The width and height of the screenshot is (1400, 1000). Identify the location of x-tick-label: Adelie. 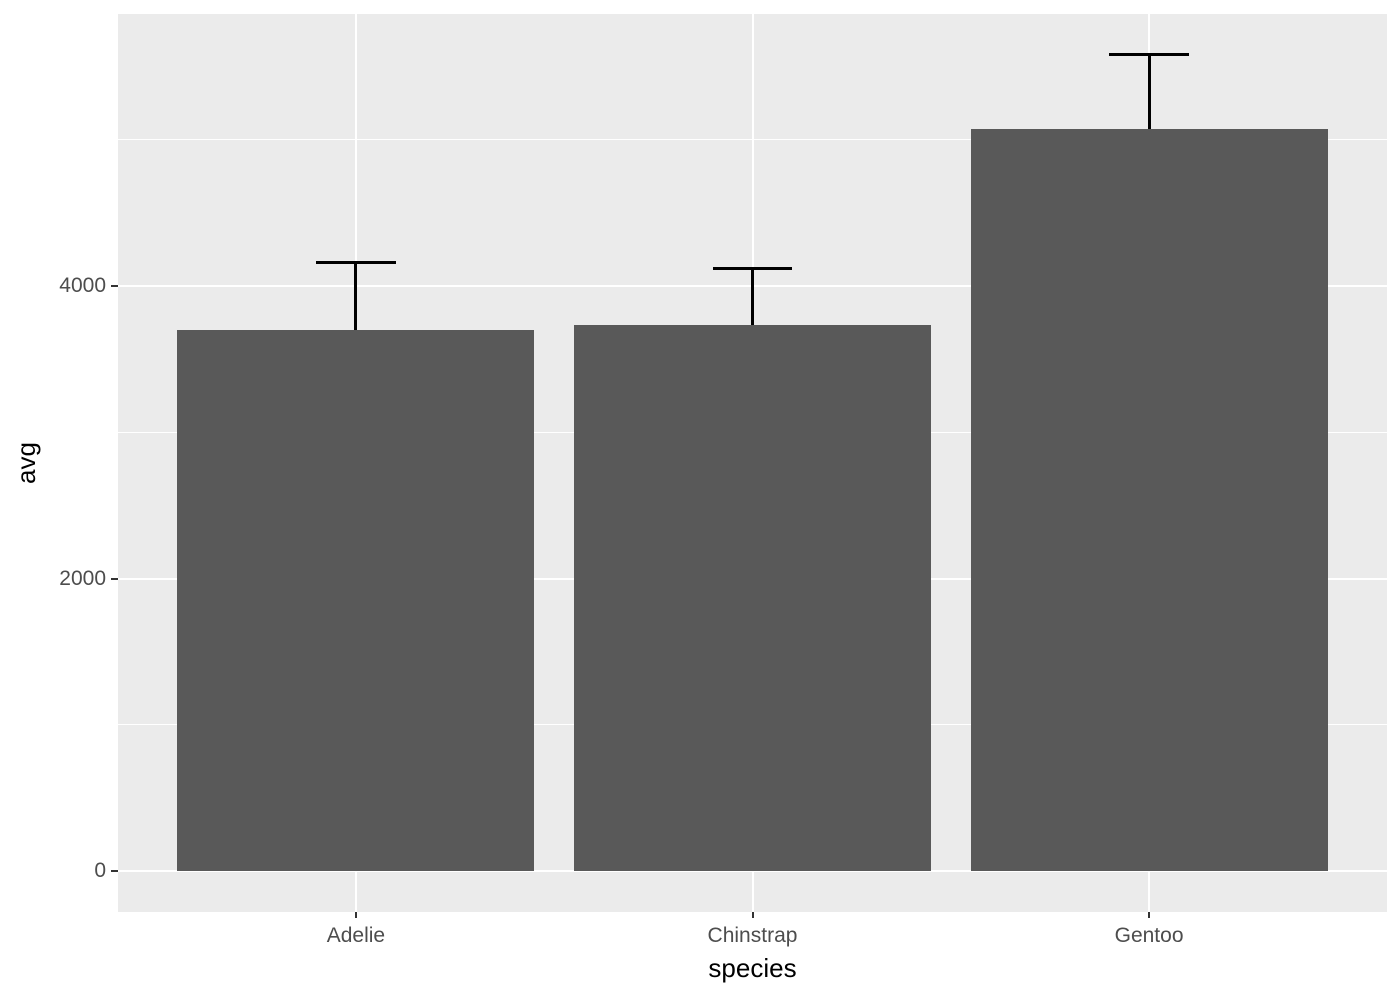
(356, 935).